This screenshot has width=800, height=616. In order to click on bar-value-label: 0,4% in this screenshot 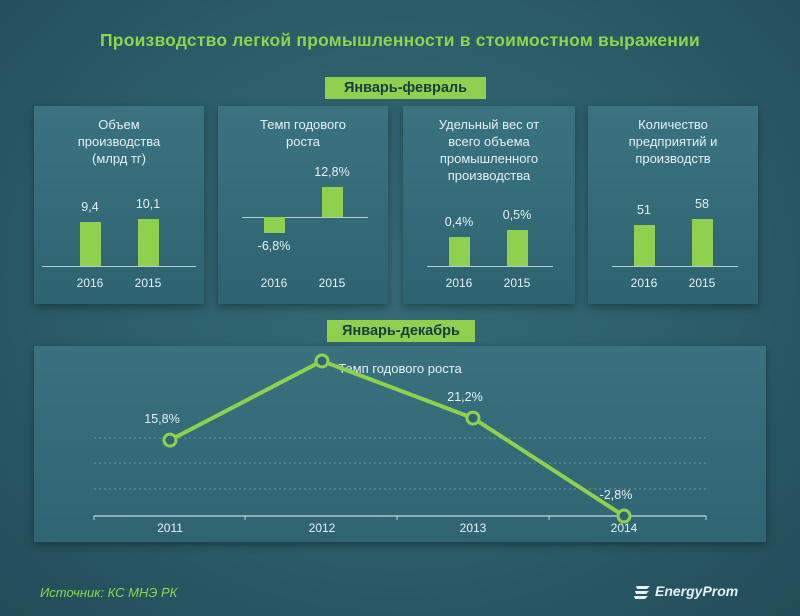, I will do `click(459, 222)`.